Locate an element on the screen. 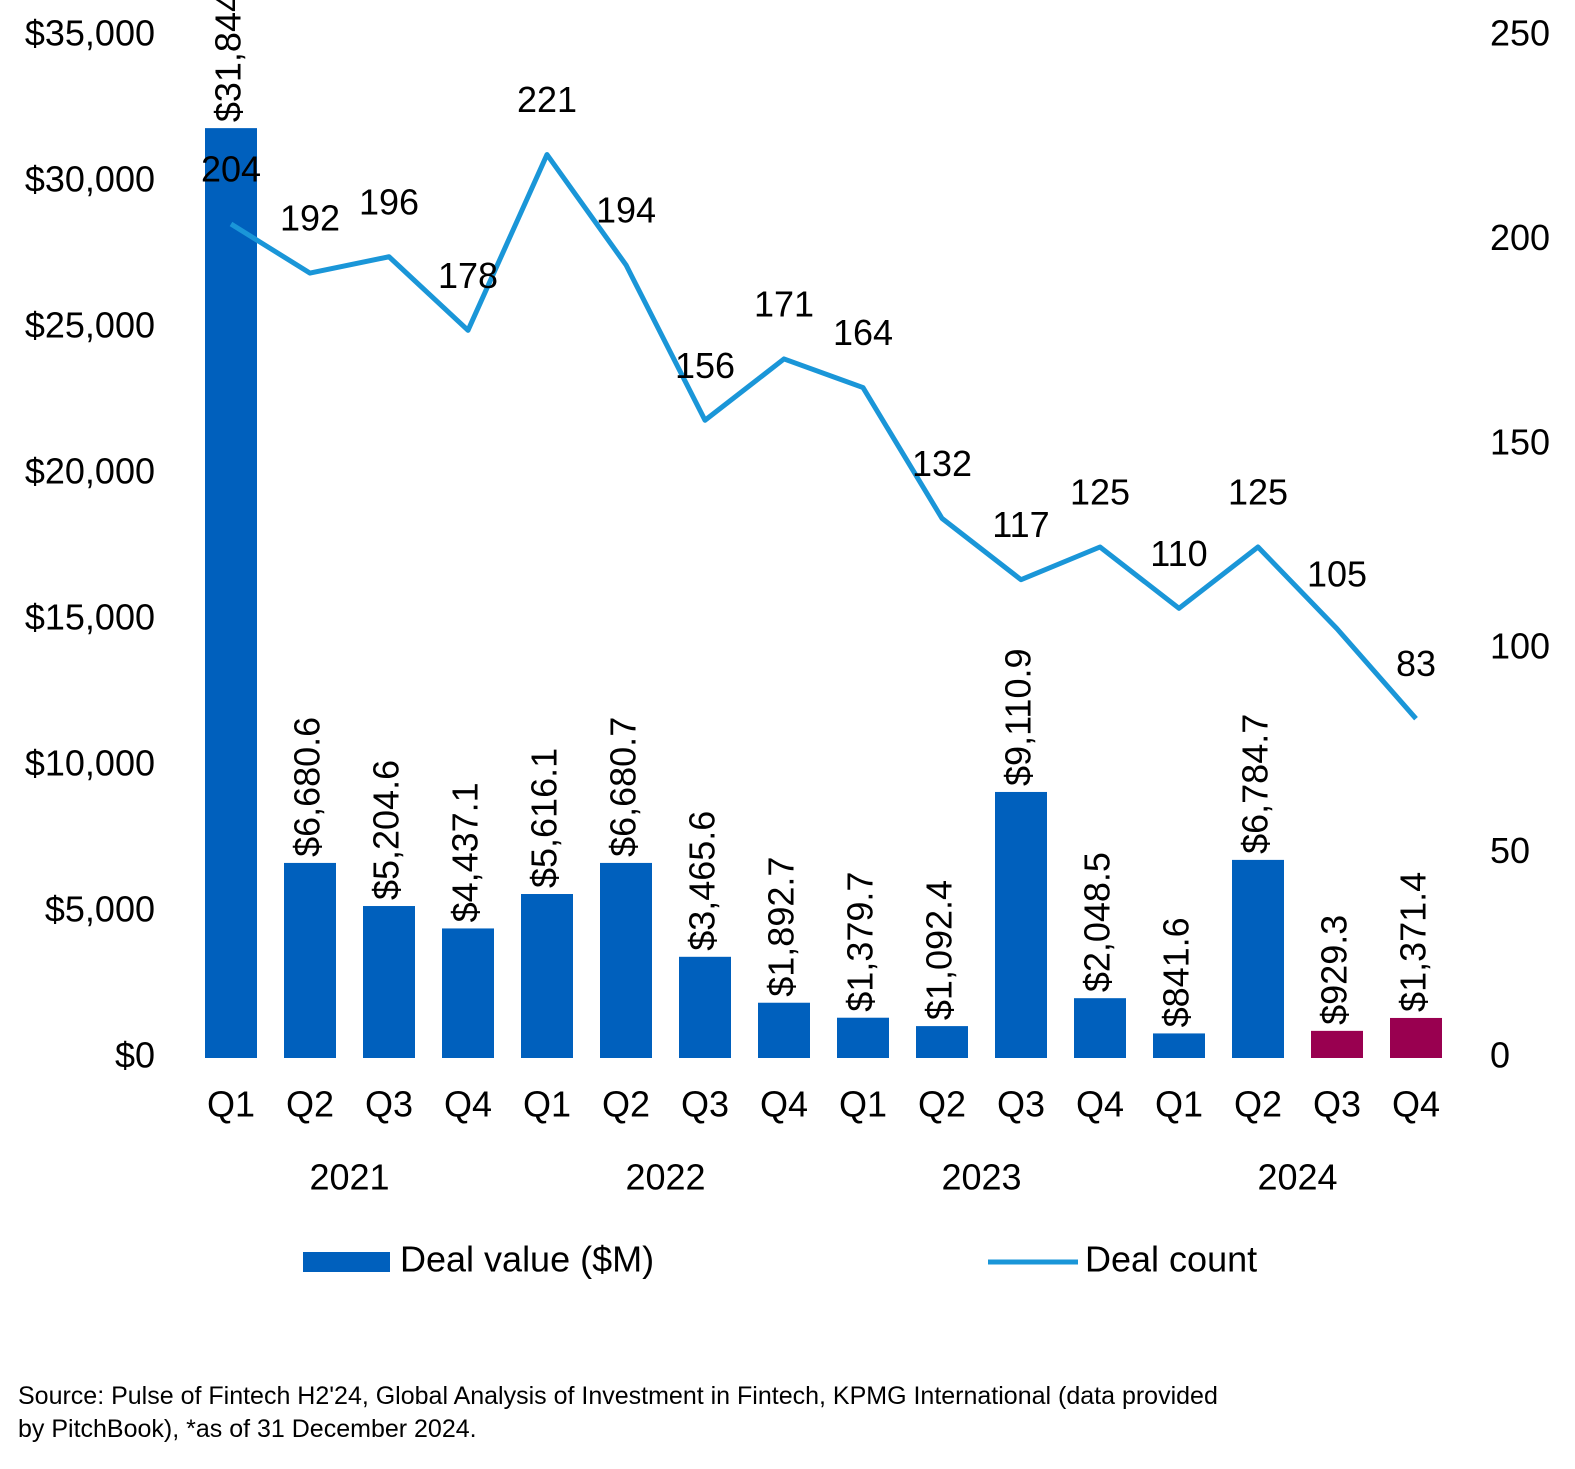 This screenshot has height=1469, width=1575. group-label: 2023 is located at coordinates (981, 1177).